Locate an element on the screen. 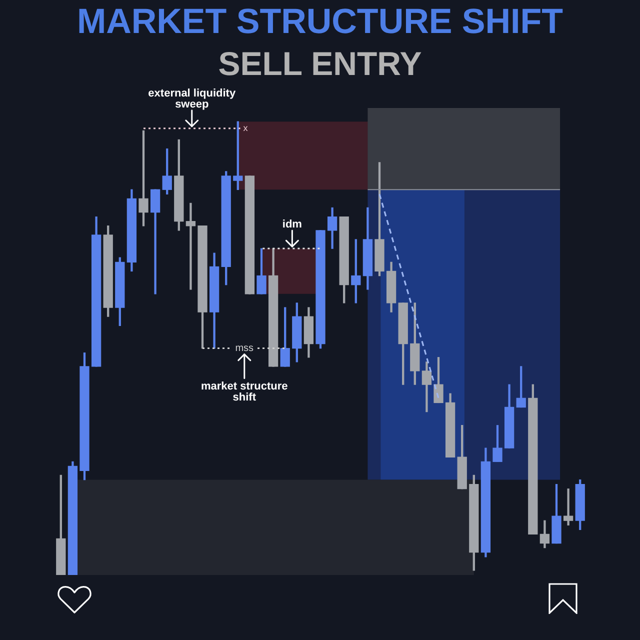 This screenshot has height=640, width=640. annotation: idm is located at coordinates (292, 224).